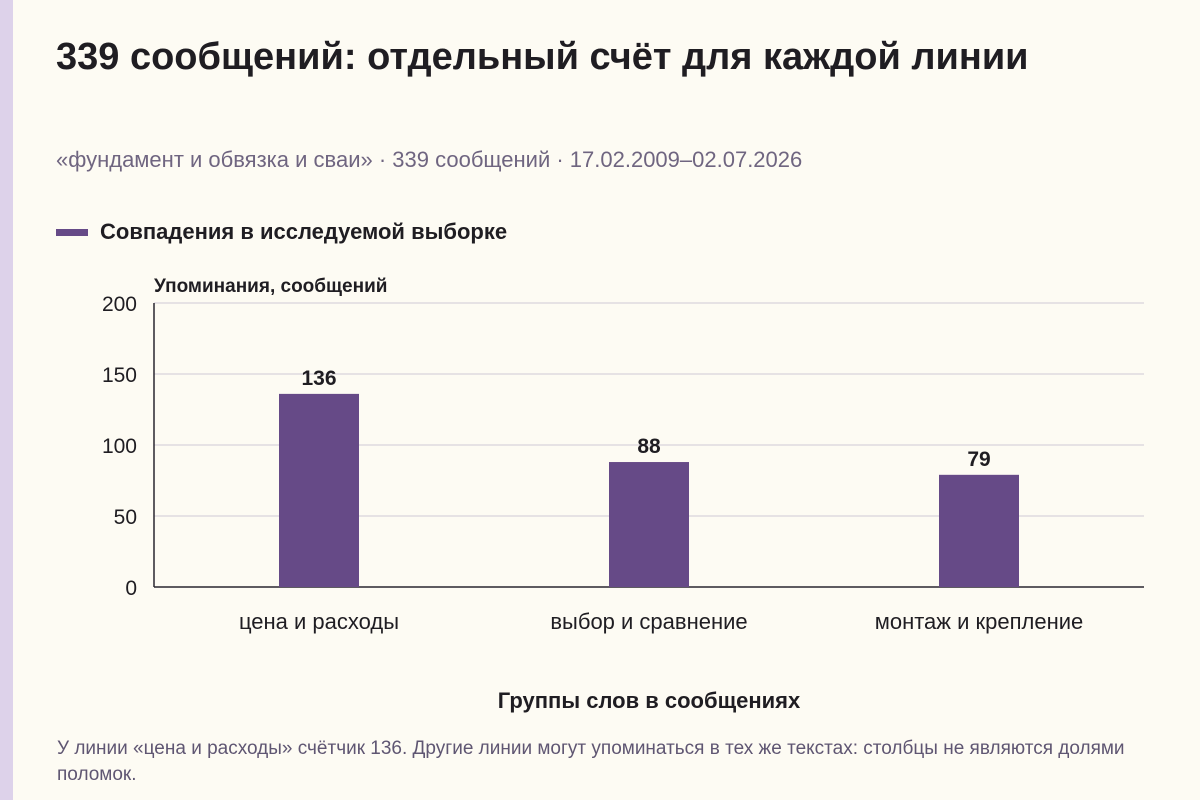 The width and height of the screenshot is (1200, 800). What do you see at coordinates (119, 446) in the screenshot?
I see `y-tick-label: 100` at bounding box center [119, 446].